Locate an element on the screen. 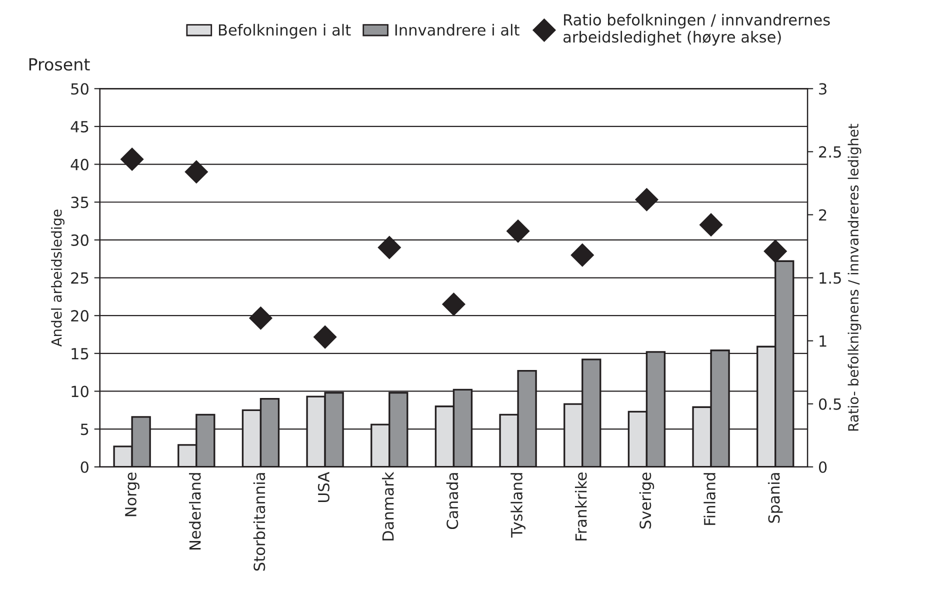  y-tick-label: 35 is located at coordinates (79, 202).